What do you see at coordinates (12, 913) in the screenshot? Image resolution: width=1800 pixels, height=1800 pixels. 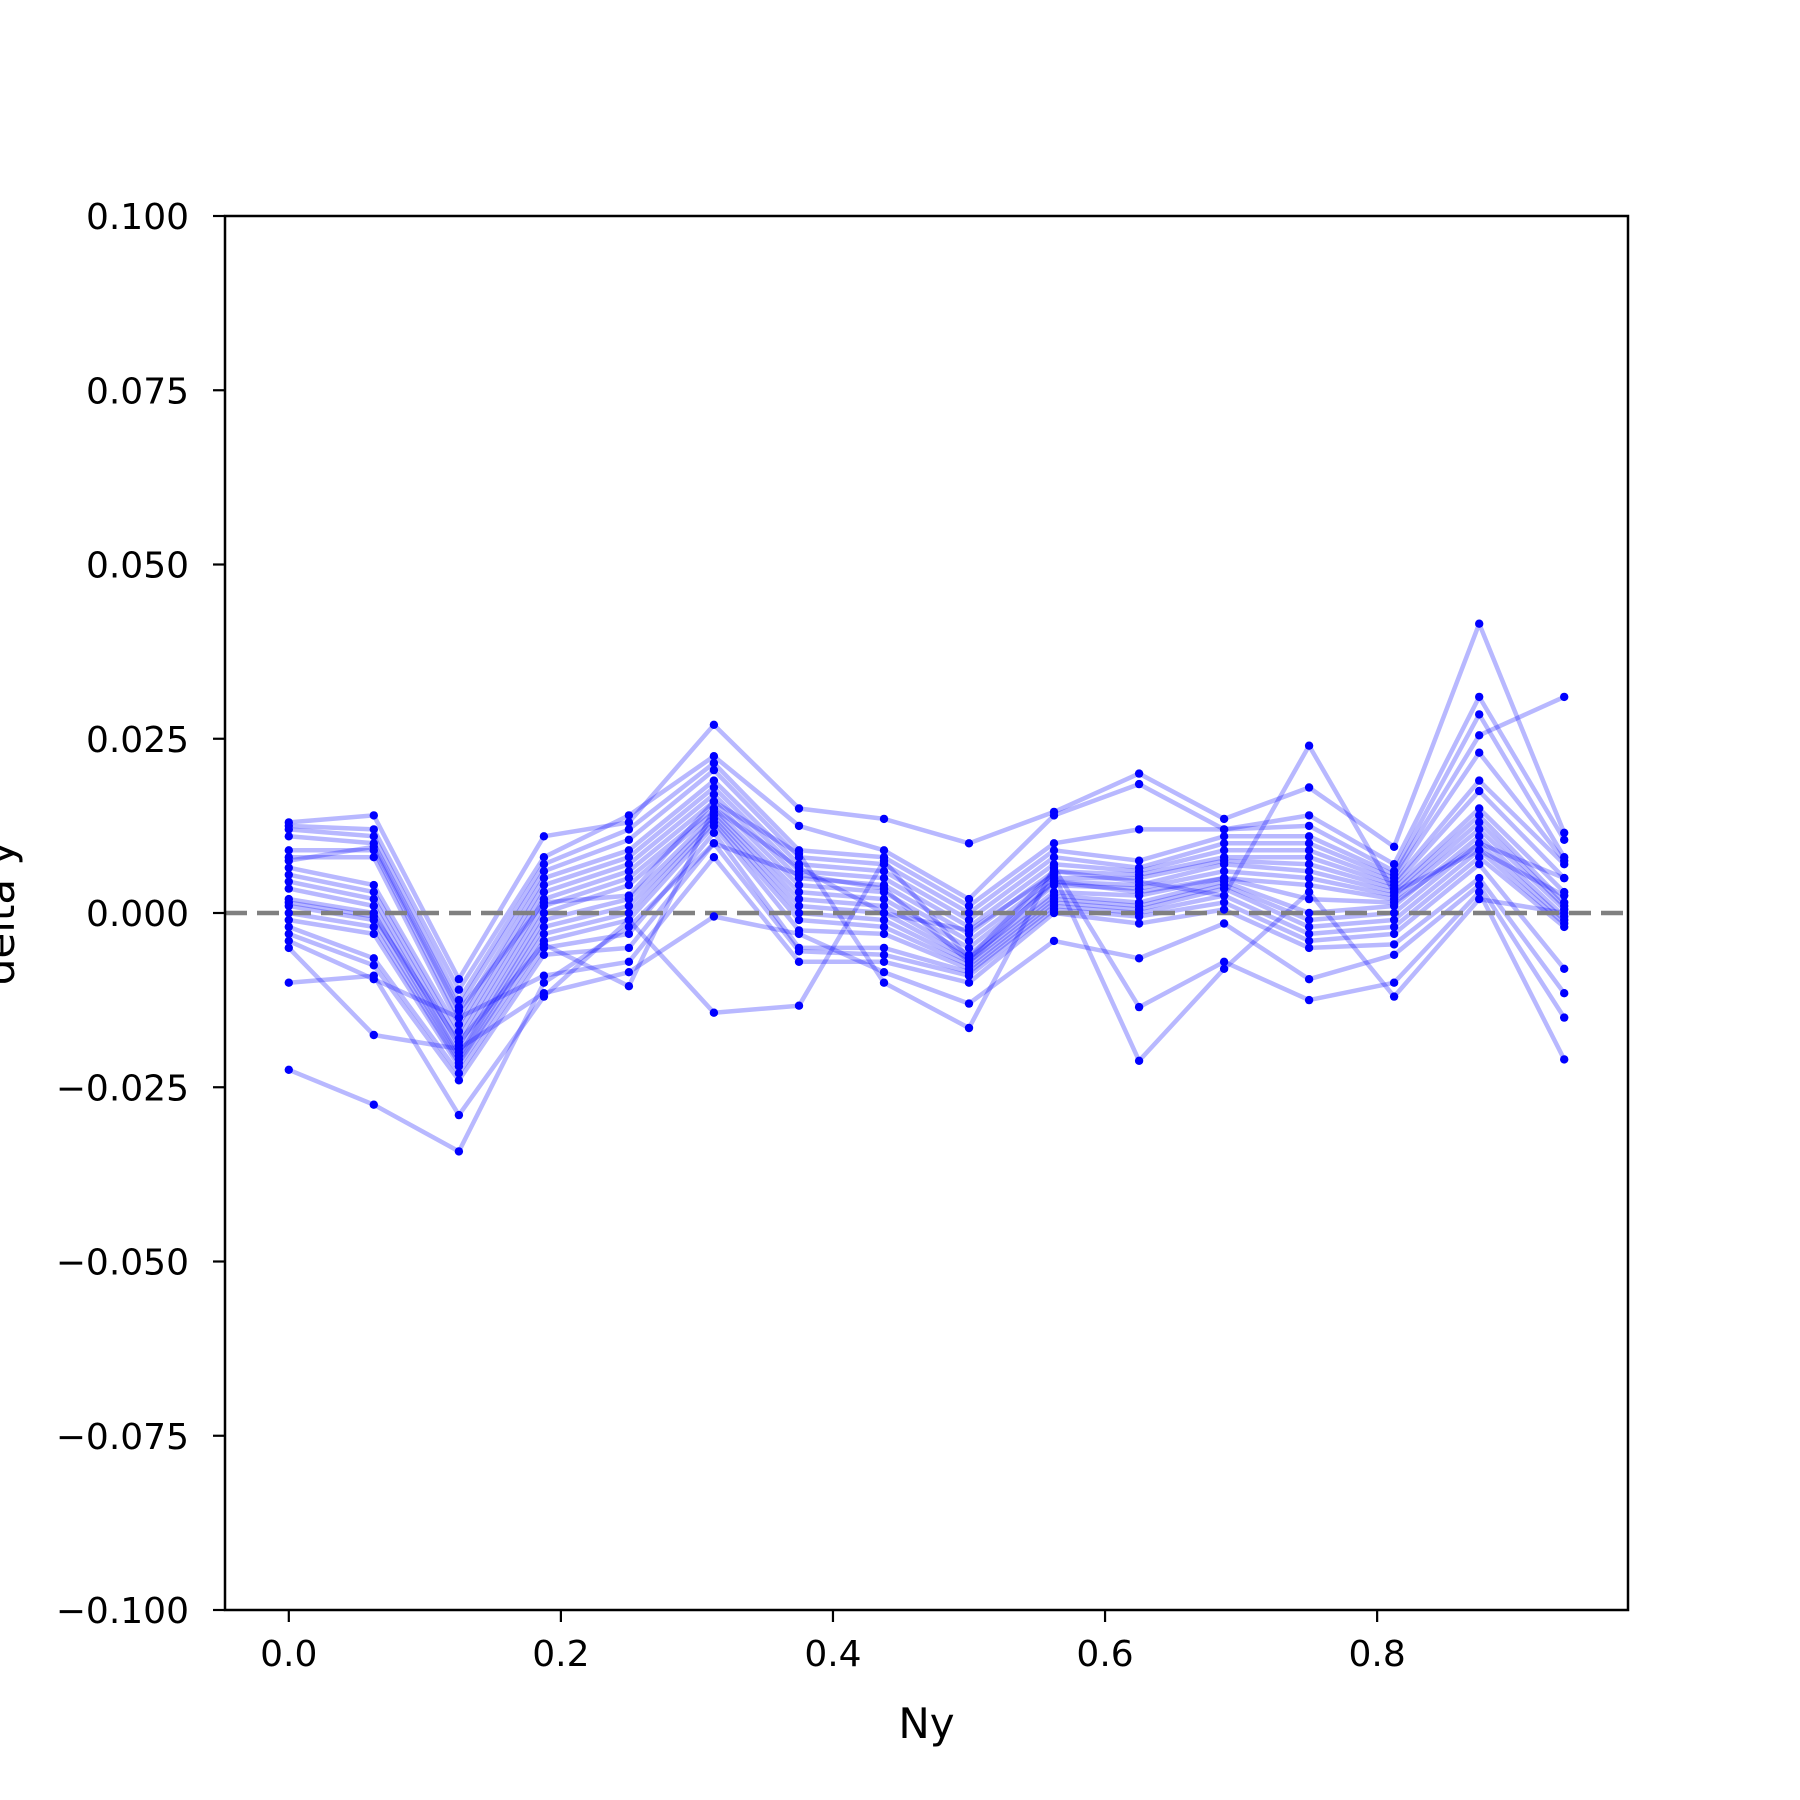 I see `y-axis-label: delta y` at bounding box center [12, 913].